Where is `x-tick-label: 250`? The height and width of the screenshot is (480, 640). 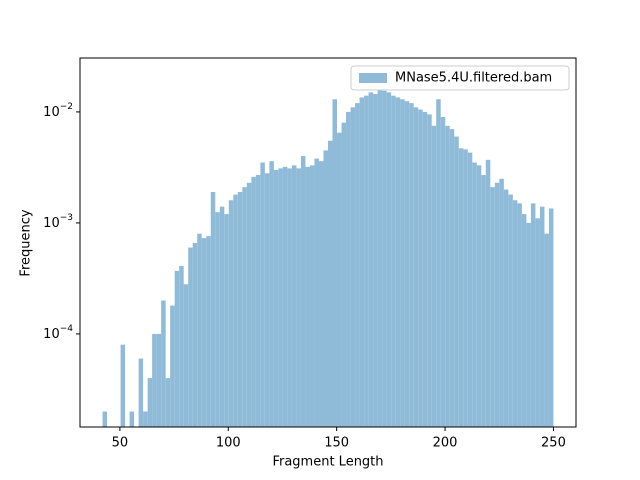 x-tick-label: 250 is located at coordinates (553, 443).